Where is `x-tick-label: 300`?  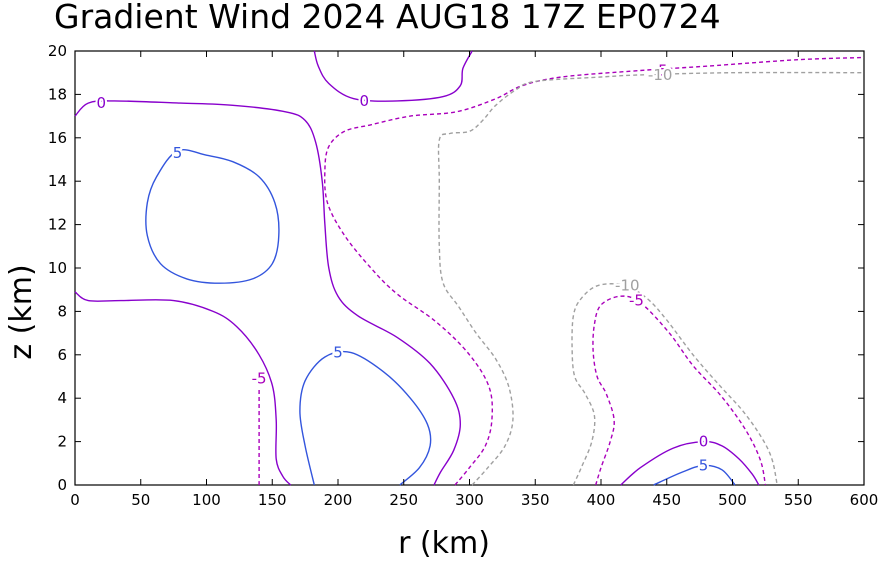
x-tick-label: 300 is located at coordinates (469, 500).